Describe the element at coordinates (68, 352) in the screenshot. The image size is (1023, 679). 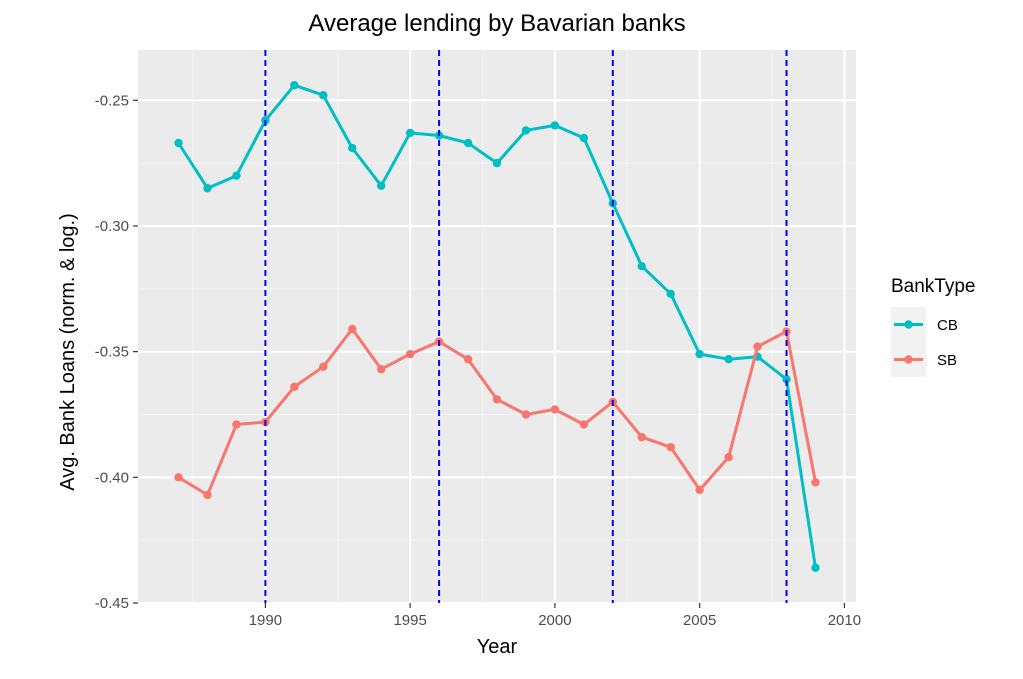
I see `y-axis-title: Avg. Bank Loans (norm. & log.)` at that location.